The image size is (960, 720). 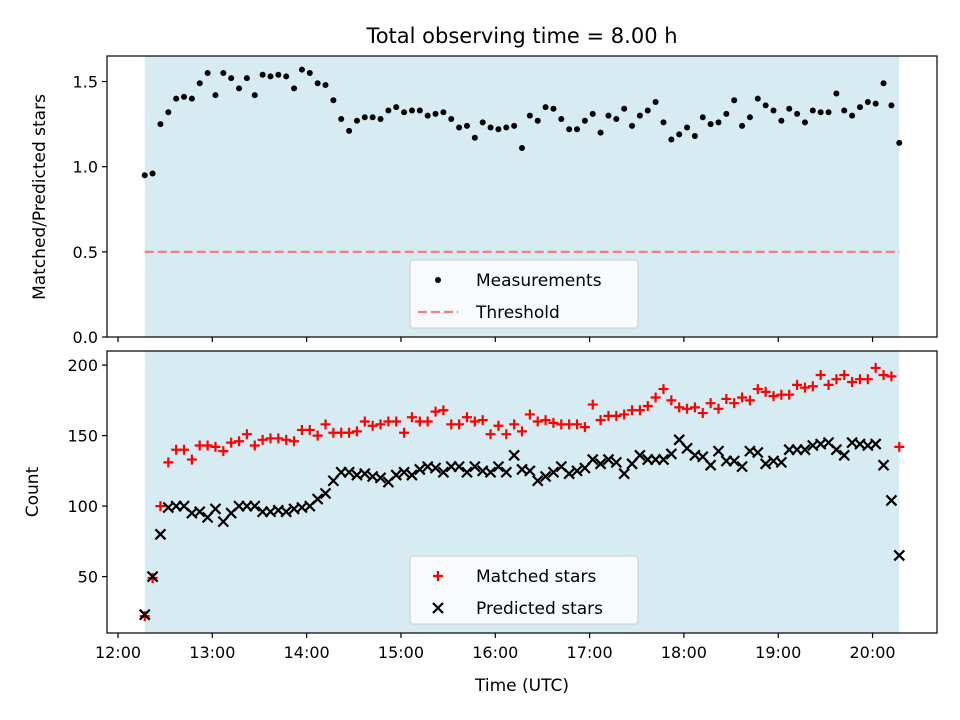 I want to click on top-y-tick-label: 0.0, so click(x=85, y=337).